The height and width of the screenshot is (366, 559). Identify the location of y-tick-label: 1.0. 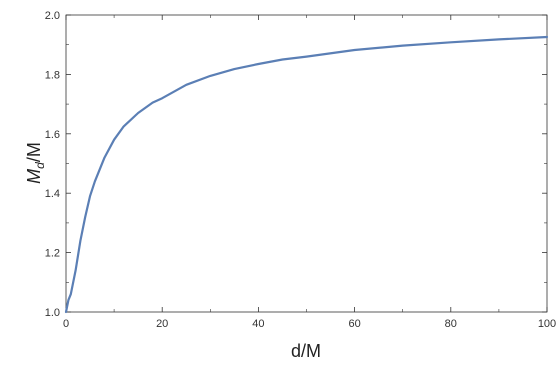
(52, 313).